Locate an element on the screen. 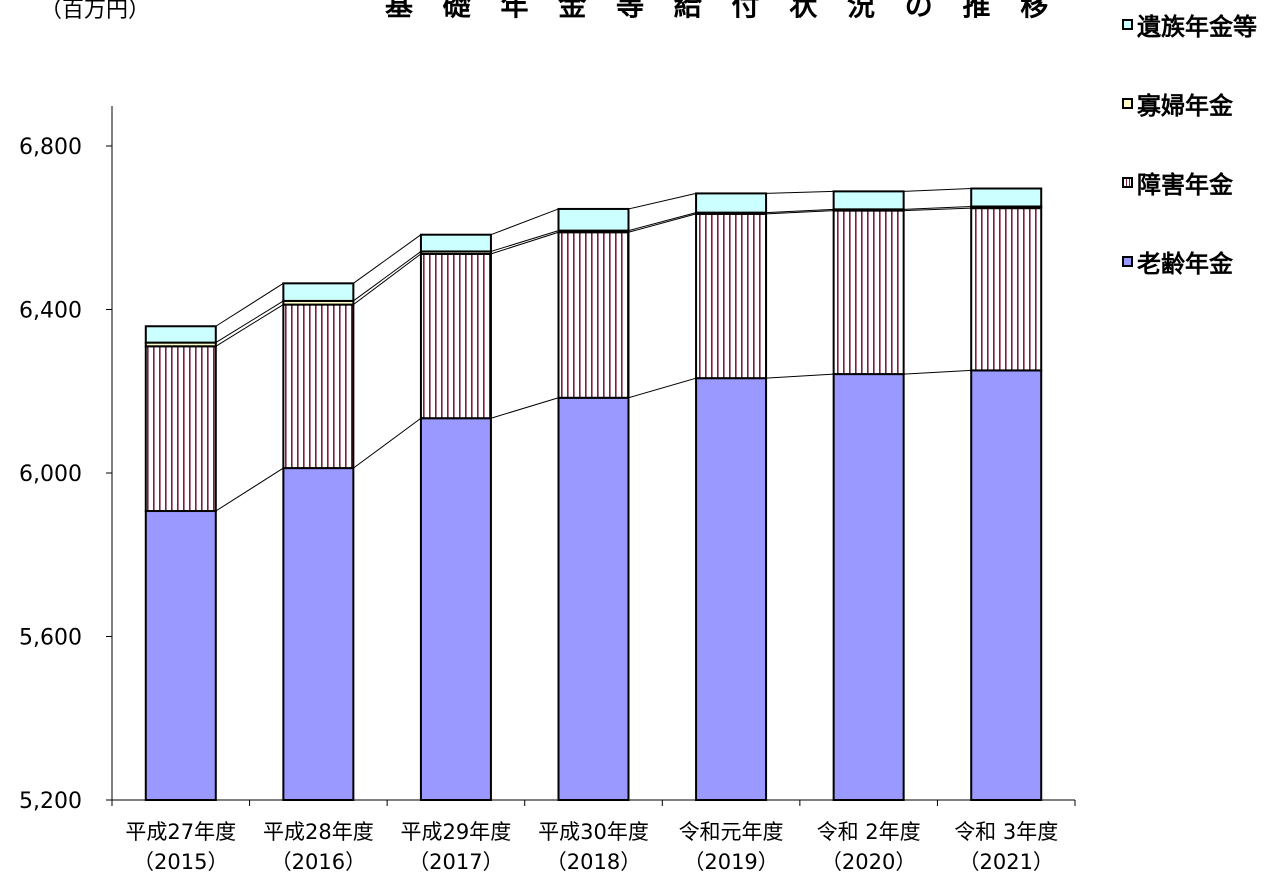 The width and height of the screenshot is (1287, 874). x-tick-label: （2016） is located at coordinates (318, 862).